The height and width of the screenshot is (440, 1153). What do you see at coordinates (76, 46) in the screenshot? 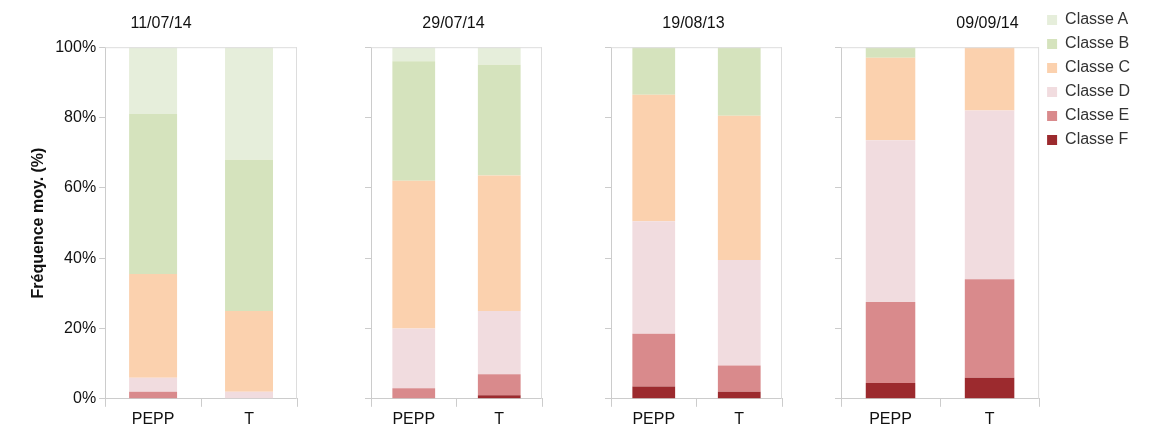
I see `y-tick-label: 100%` at bounding box center [76, 46].